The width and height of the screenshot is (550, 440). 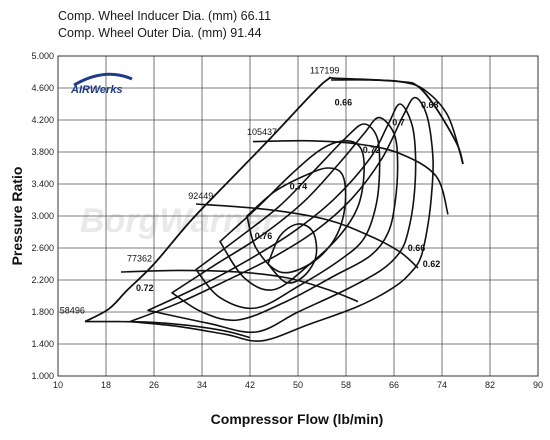 I want to click on logo-swoosh, so click(x=103, y=79).